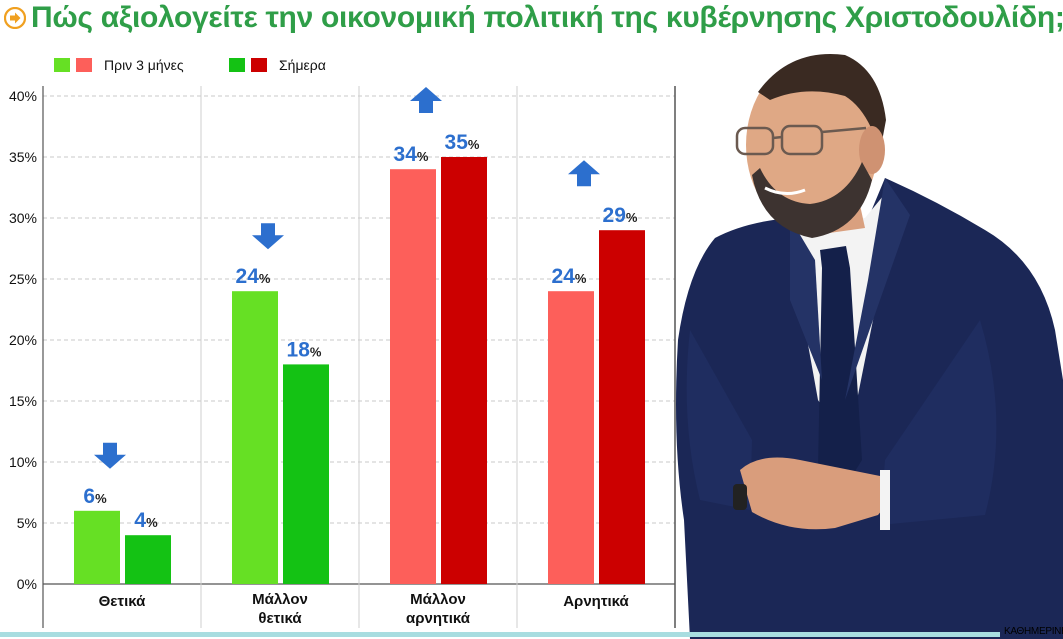 The image size is (1063, 639). What do you see at coordinates (740, 497) in the screenshot?
I see `watch` at bounding box center [740, 497].